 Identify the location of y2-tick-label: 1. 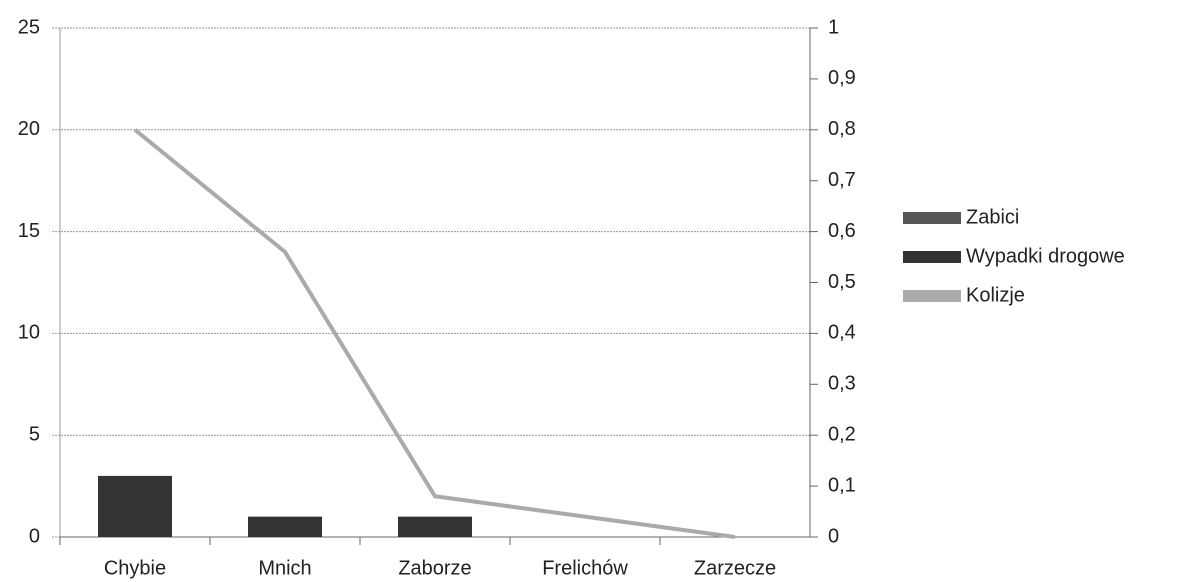
(833, 27).